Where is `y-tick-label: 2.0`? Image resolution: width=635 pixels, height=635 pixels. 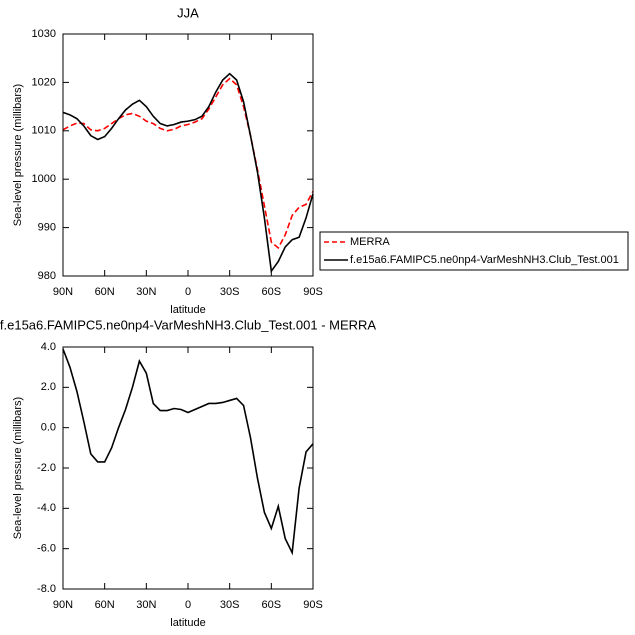
y-tick-label: 2.0 is located at coordinates (48, 387).